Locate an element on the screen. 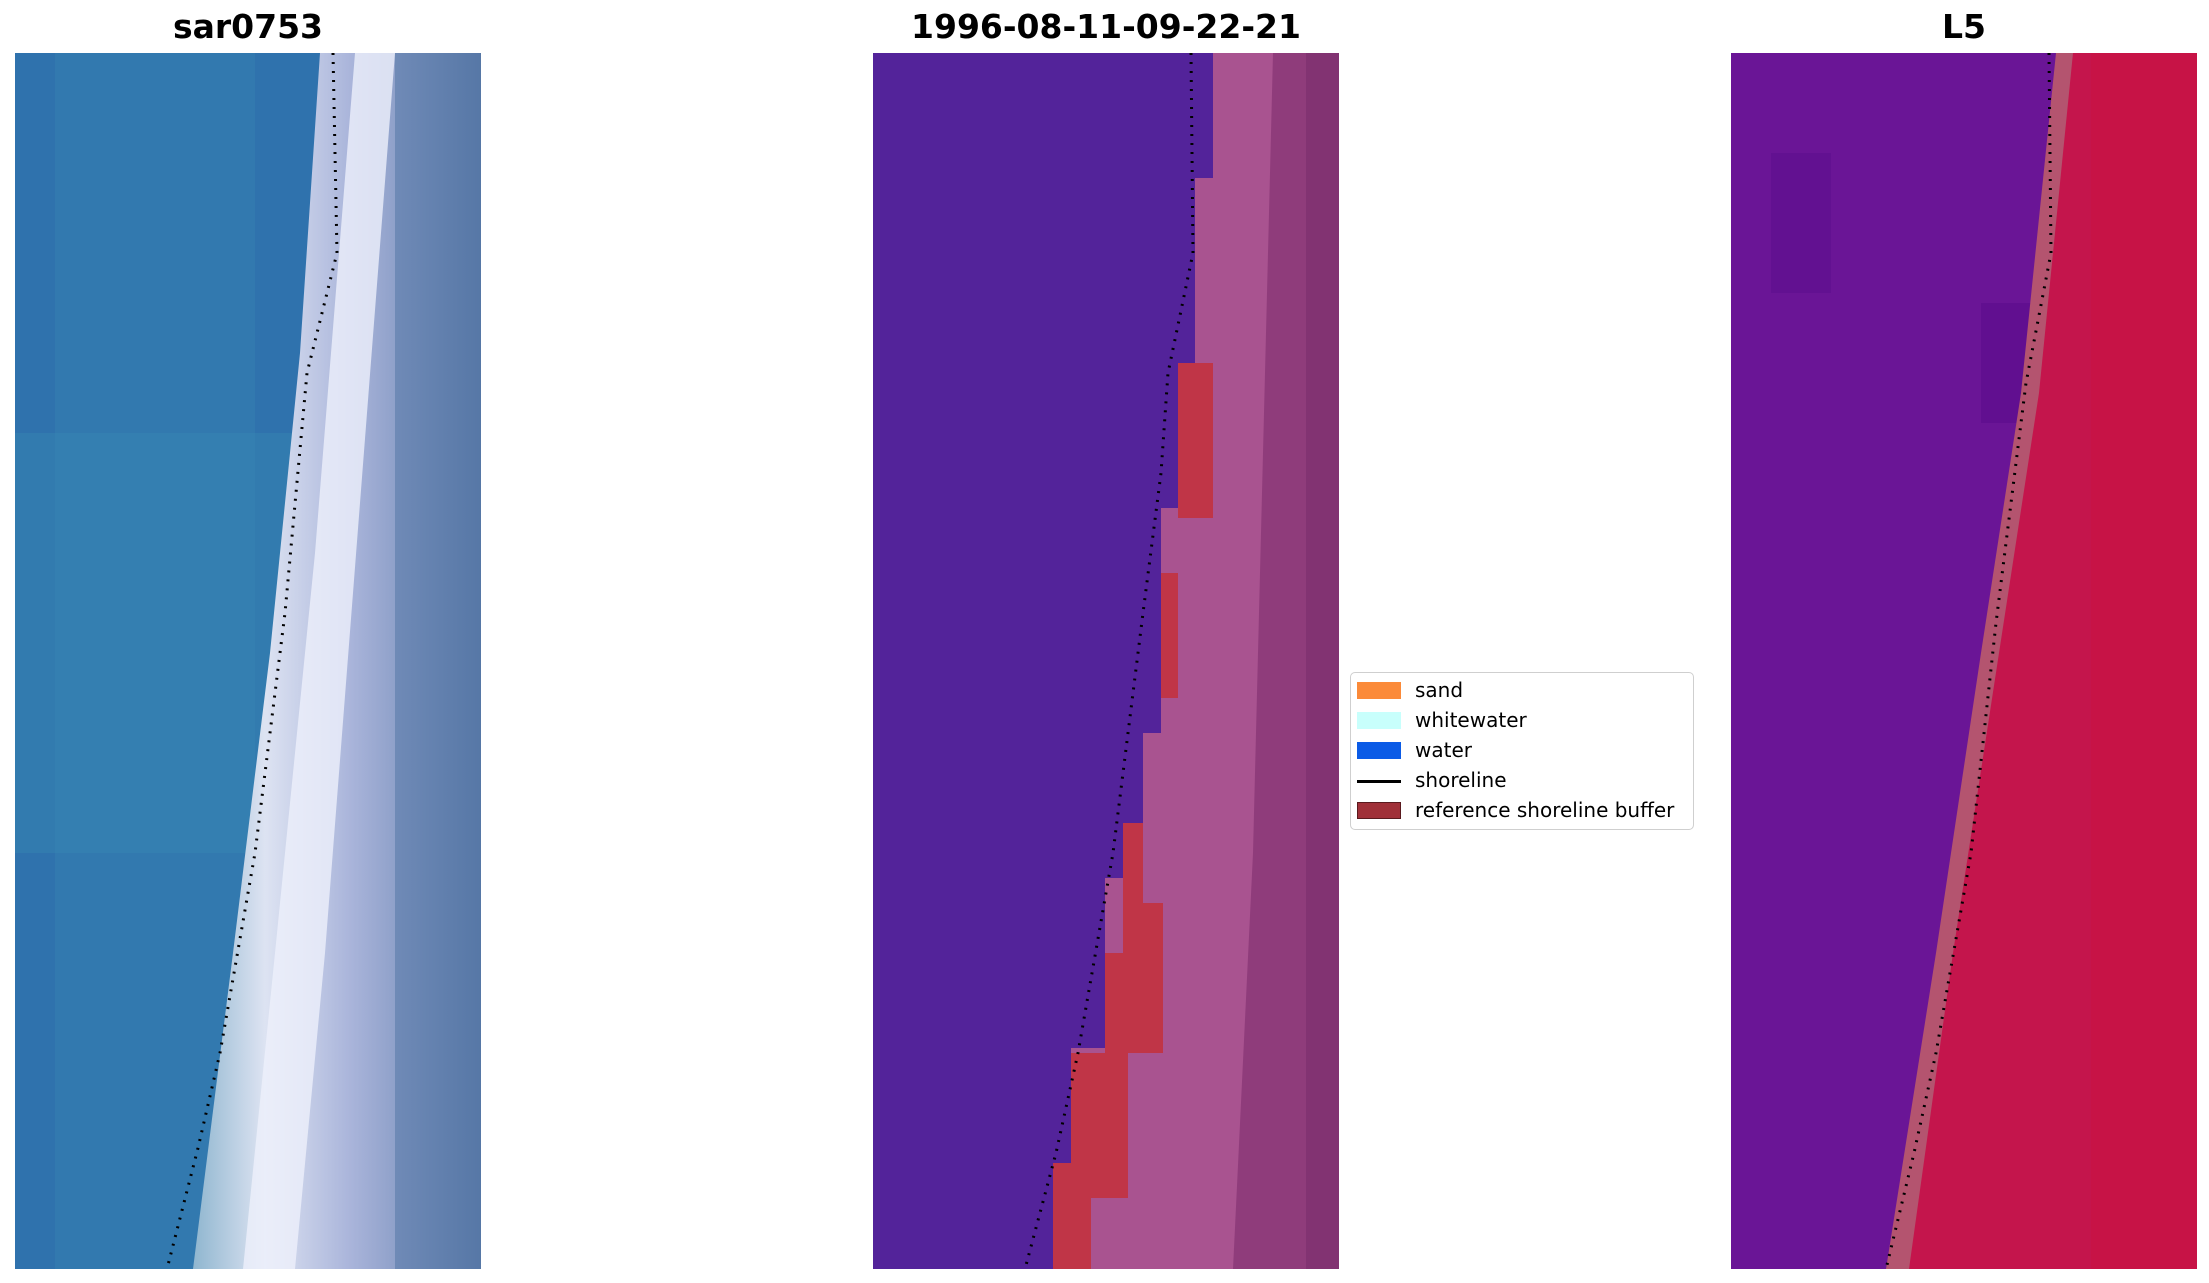 This screenshot has width=2209, height=1283. legend-label-buffer: reference shoreline buffer is located at coordinates (1545, 810).